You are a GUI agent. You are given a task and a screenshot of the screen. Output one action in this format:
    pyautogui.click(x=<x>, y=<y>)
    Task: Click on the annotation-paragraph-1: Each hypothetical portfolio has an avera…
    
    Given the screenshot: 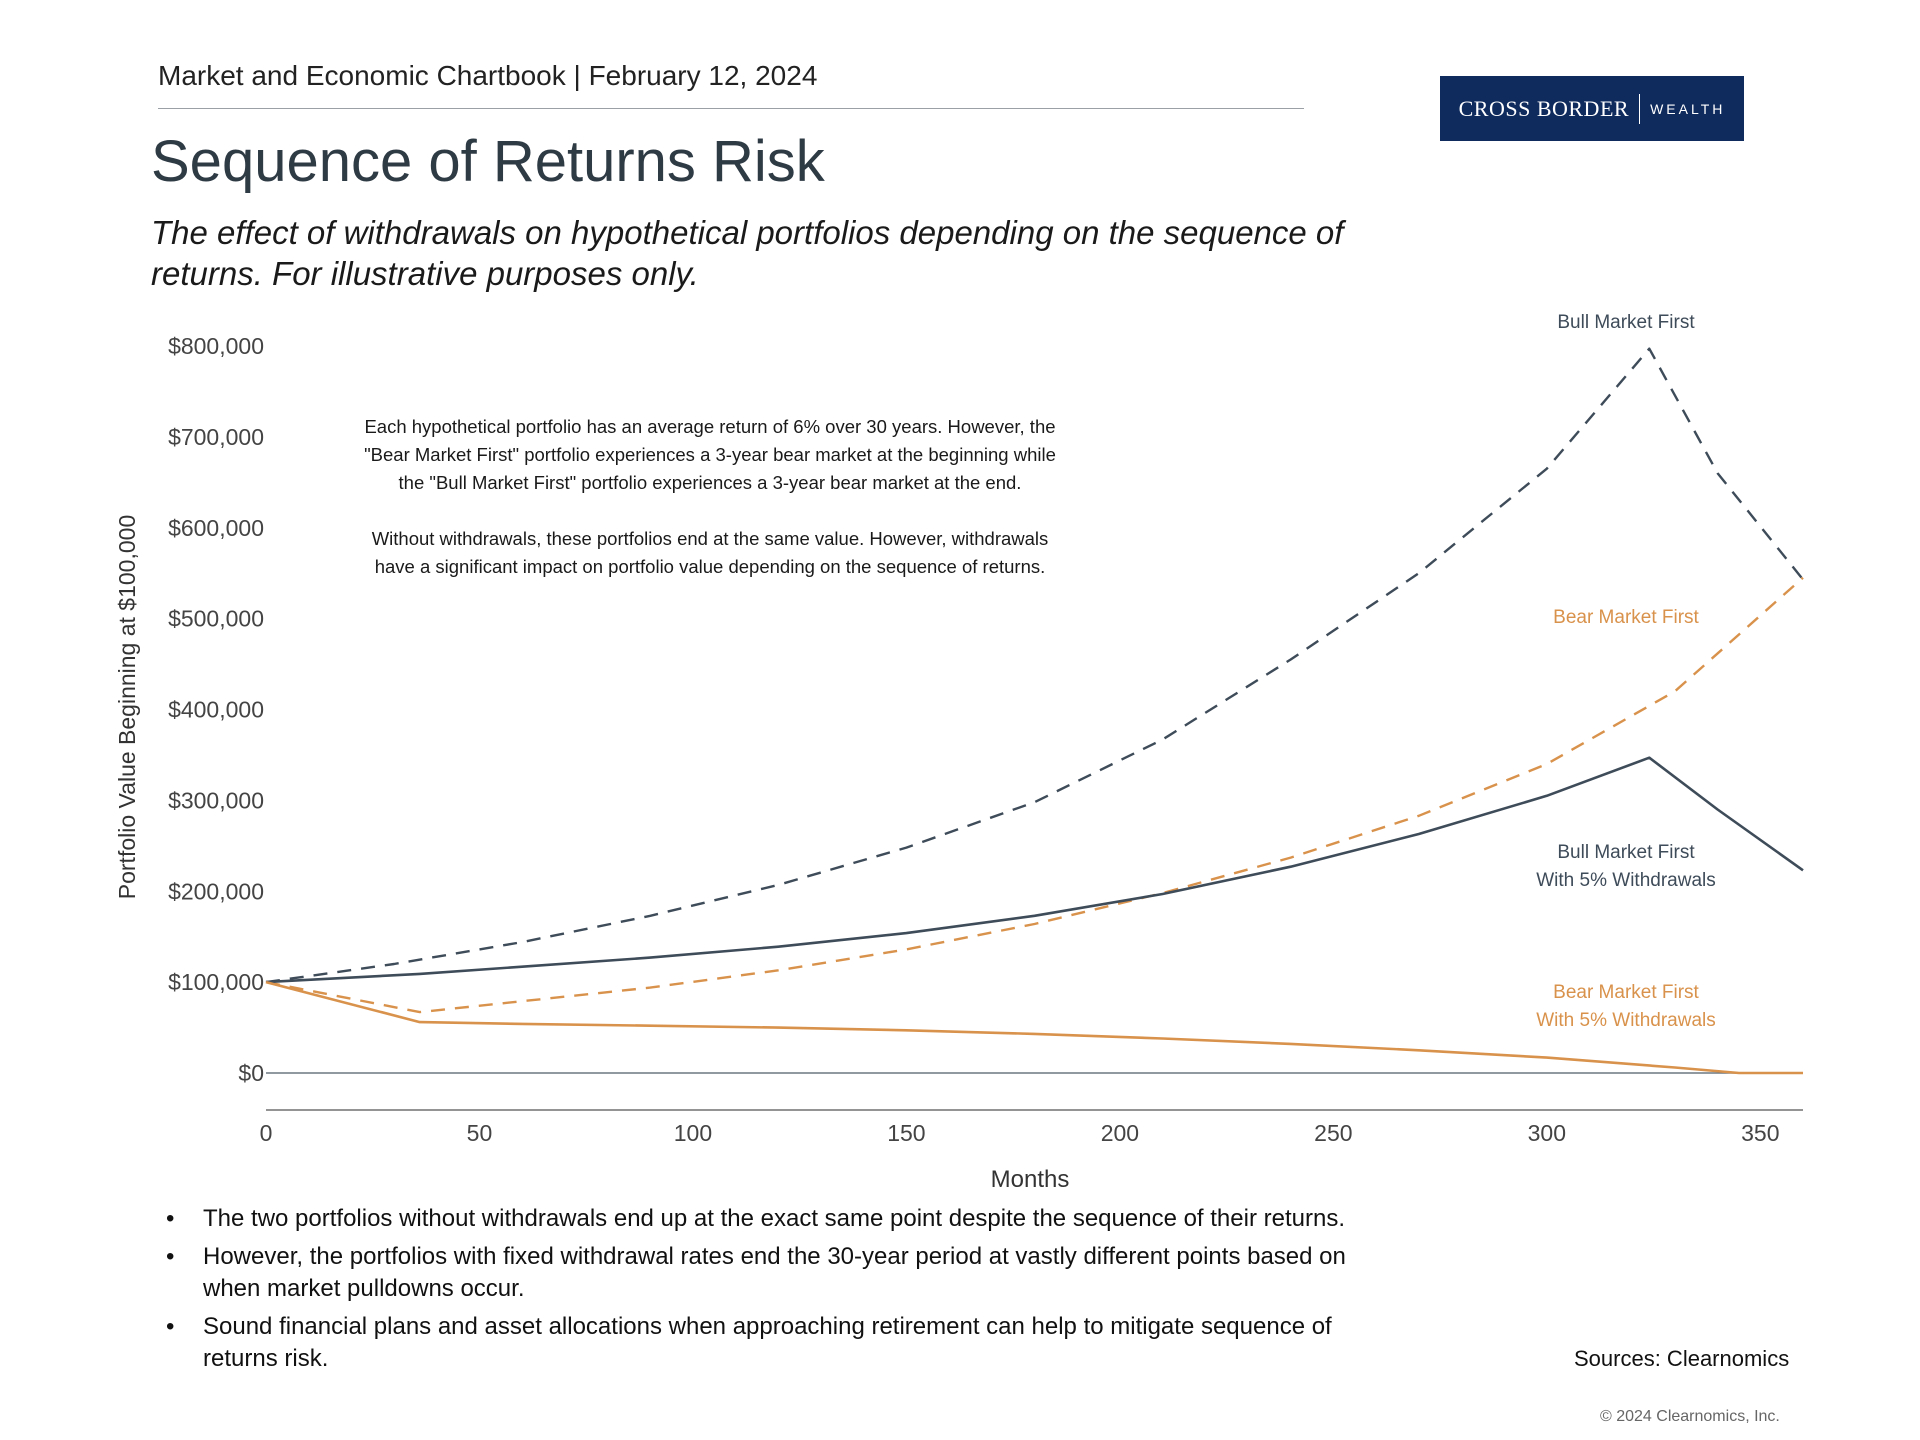 What is the action you would take?
    pyautogui.click(x=710, y=454)
    